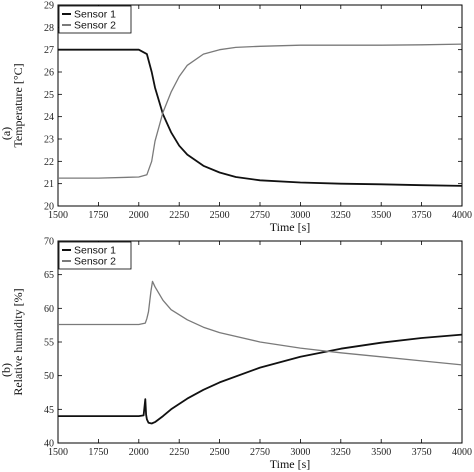 The width and height of the screenshot is (474, 472). What do you see at coordinates (49, 6) in the screenshot?
I see `y-tick-label: 29` at bounding box center [49, 6].